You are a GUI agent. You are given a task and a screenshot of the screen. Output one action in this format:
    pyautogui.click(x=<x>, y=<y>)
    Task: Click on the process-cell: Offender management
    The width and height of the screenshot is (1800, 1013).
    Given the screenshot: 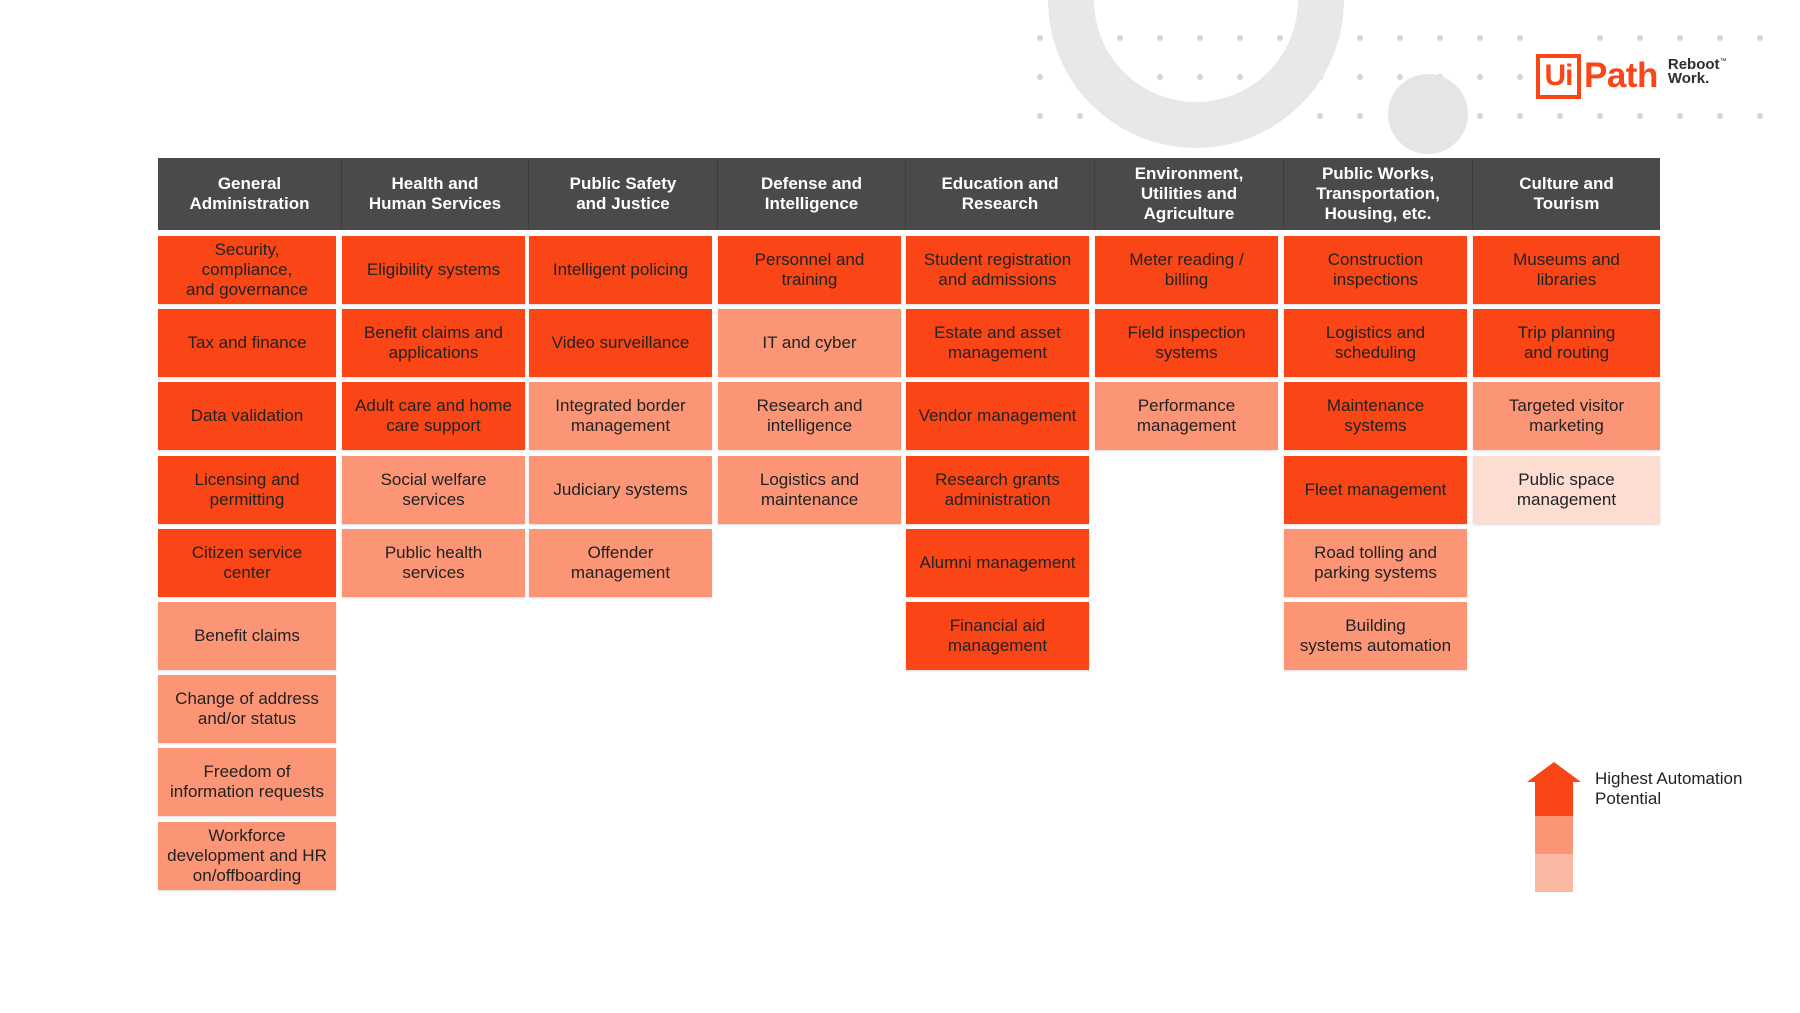 What is the action you would take?
    pyautogui.click(x=620, y=563)
    